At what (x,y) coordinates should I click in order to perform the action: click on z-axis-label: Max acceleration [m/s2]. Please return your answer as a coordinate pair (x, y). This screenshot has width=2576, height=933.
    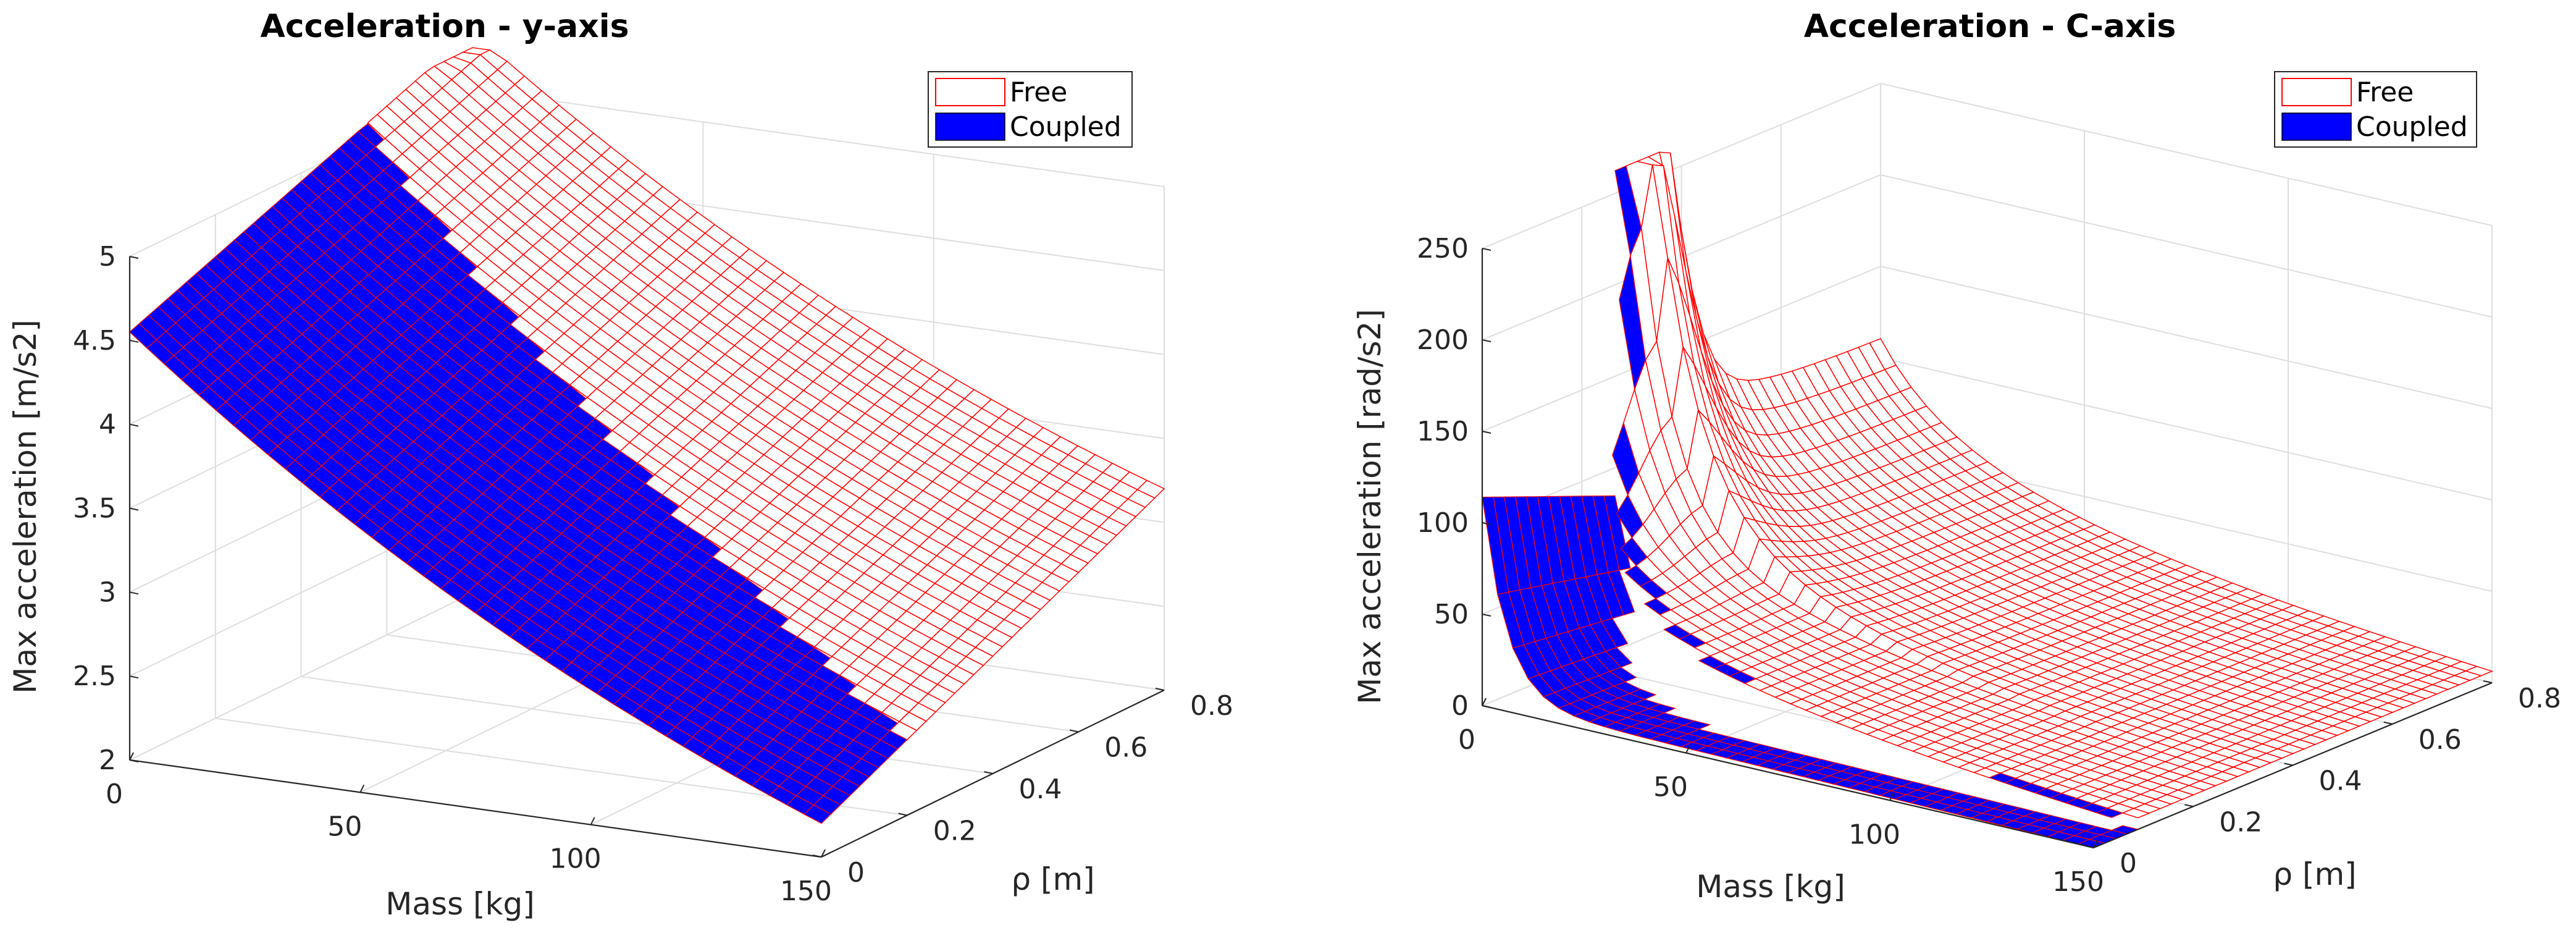
    Looking at the image, I should click on (25, 506).